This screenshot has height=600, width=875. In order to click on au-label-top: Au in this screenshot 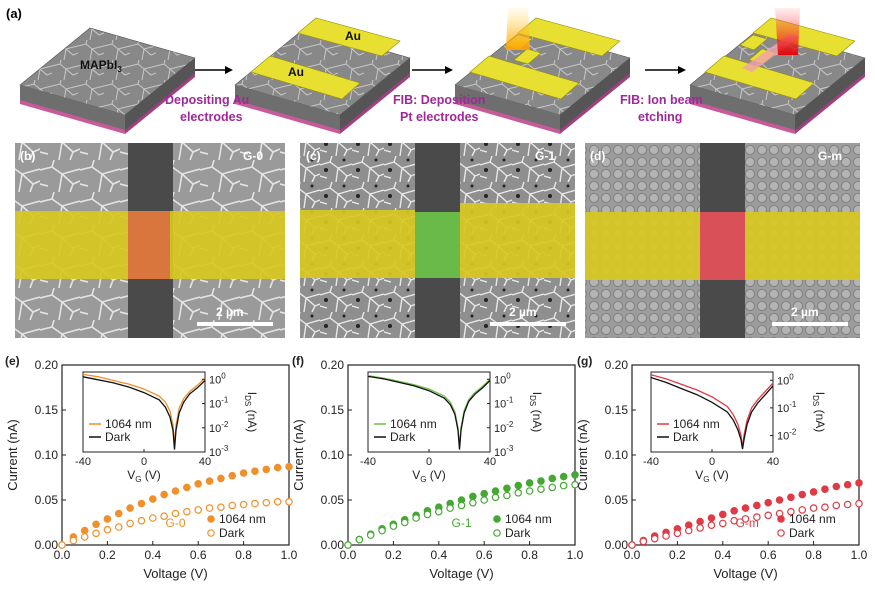, I will do `click(353, 36)`.